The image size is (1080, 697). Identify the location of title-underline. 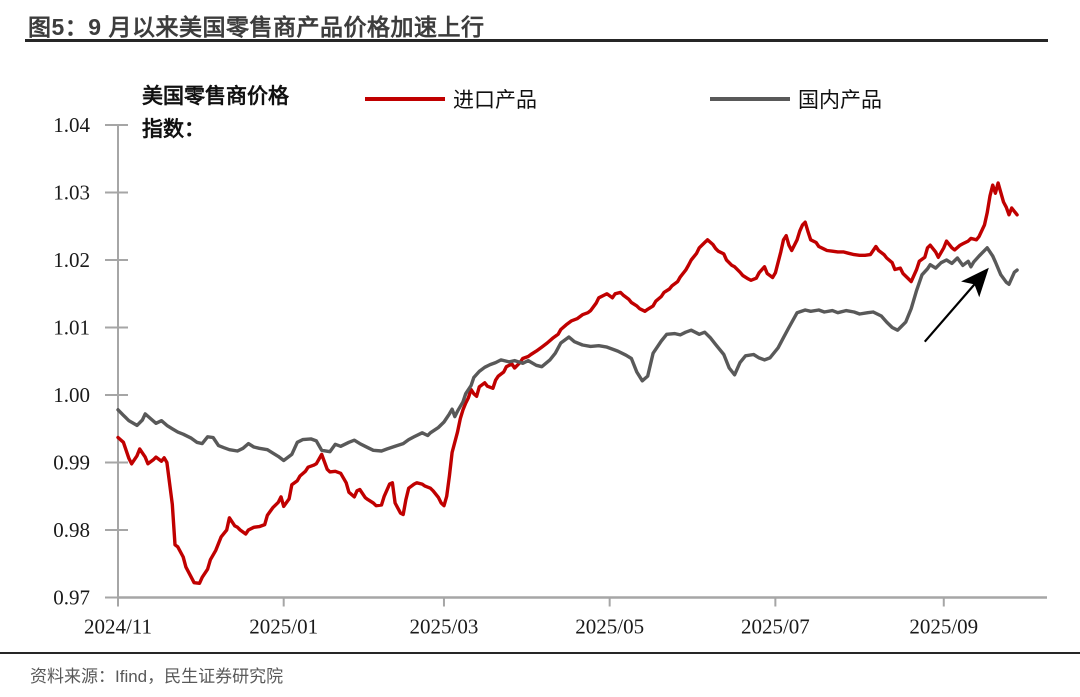
(536, 40).